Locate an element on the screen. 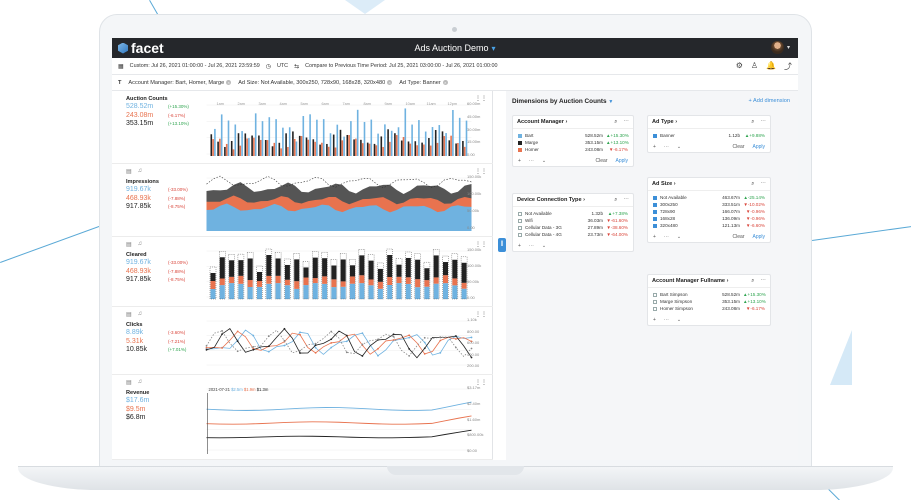 This screenshot has width=911, height=500. series-value: 8.89k (-3.60%) is located at coordinates (156, 332).